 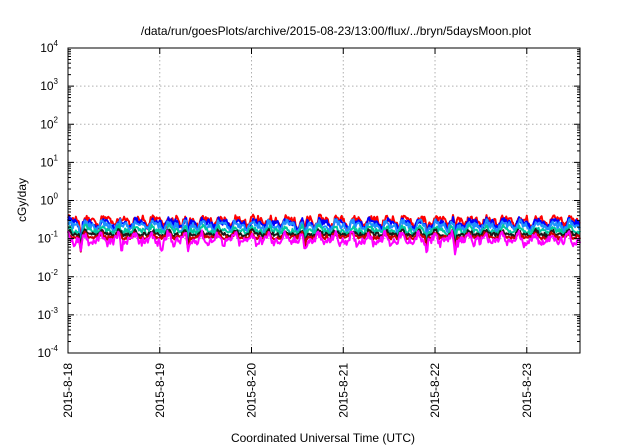 I want to click on x-tick-label: 2015-8-19, so click(x=160, y=390).